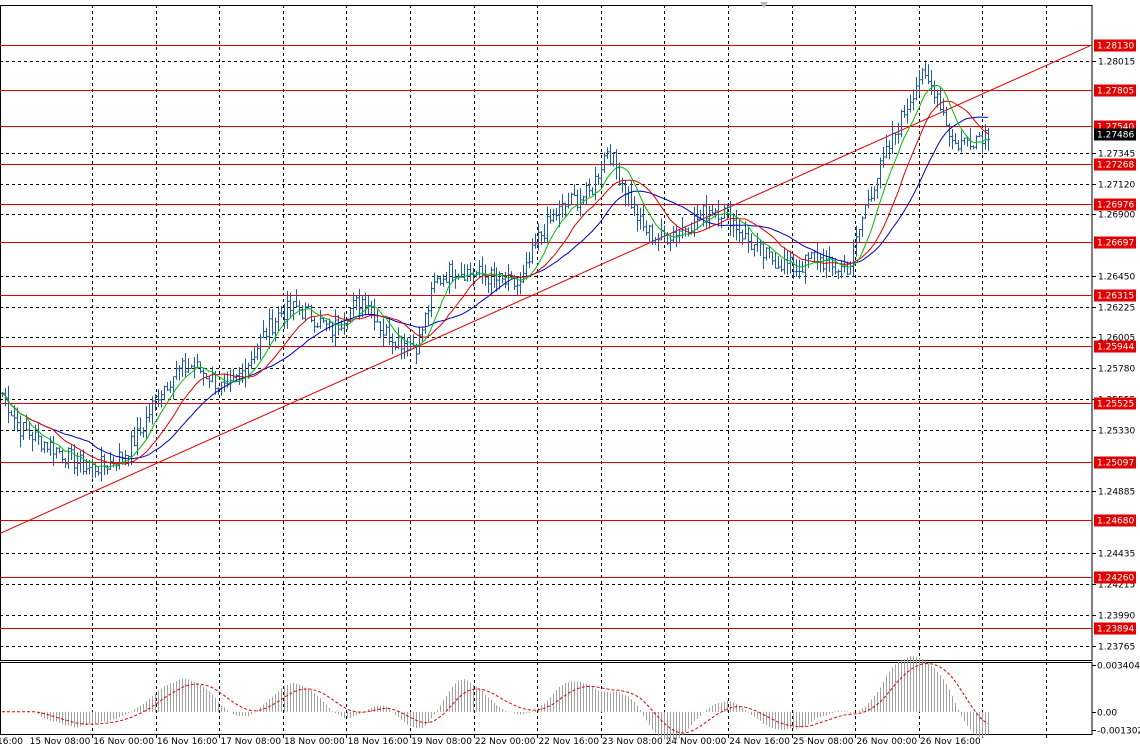 The image size is (1140, 754). I want to click on level-label: 1.27268, so click(1115, 166).